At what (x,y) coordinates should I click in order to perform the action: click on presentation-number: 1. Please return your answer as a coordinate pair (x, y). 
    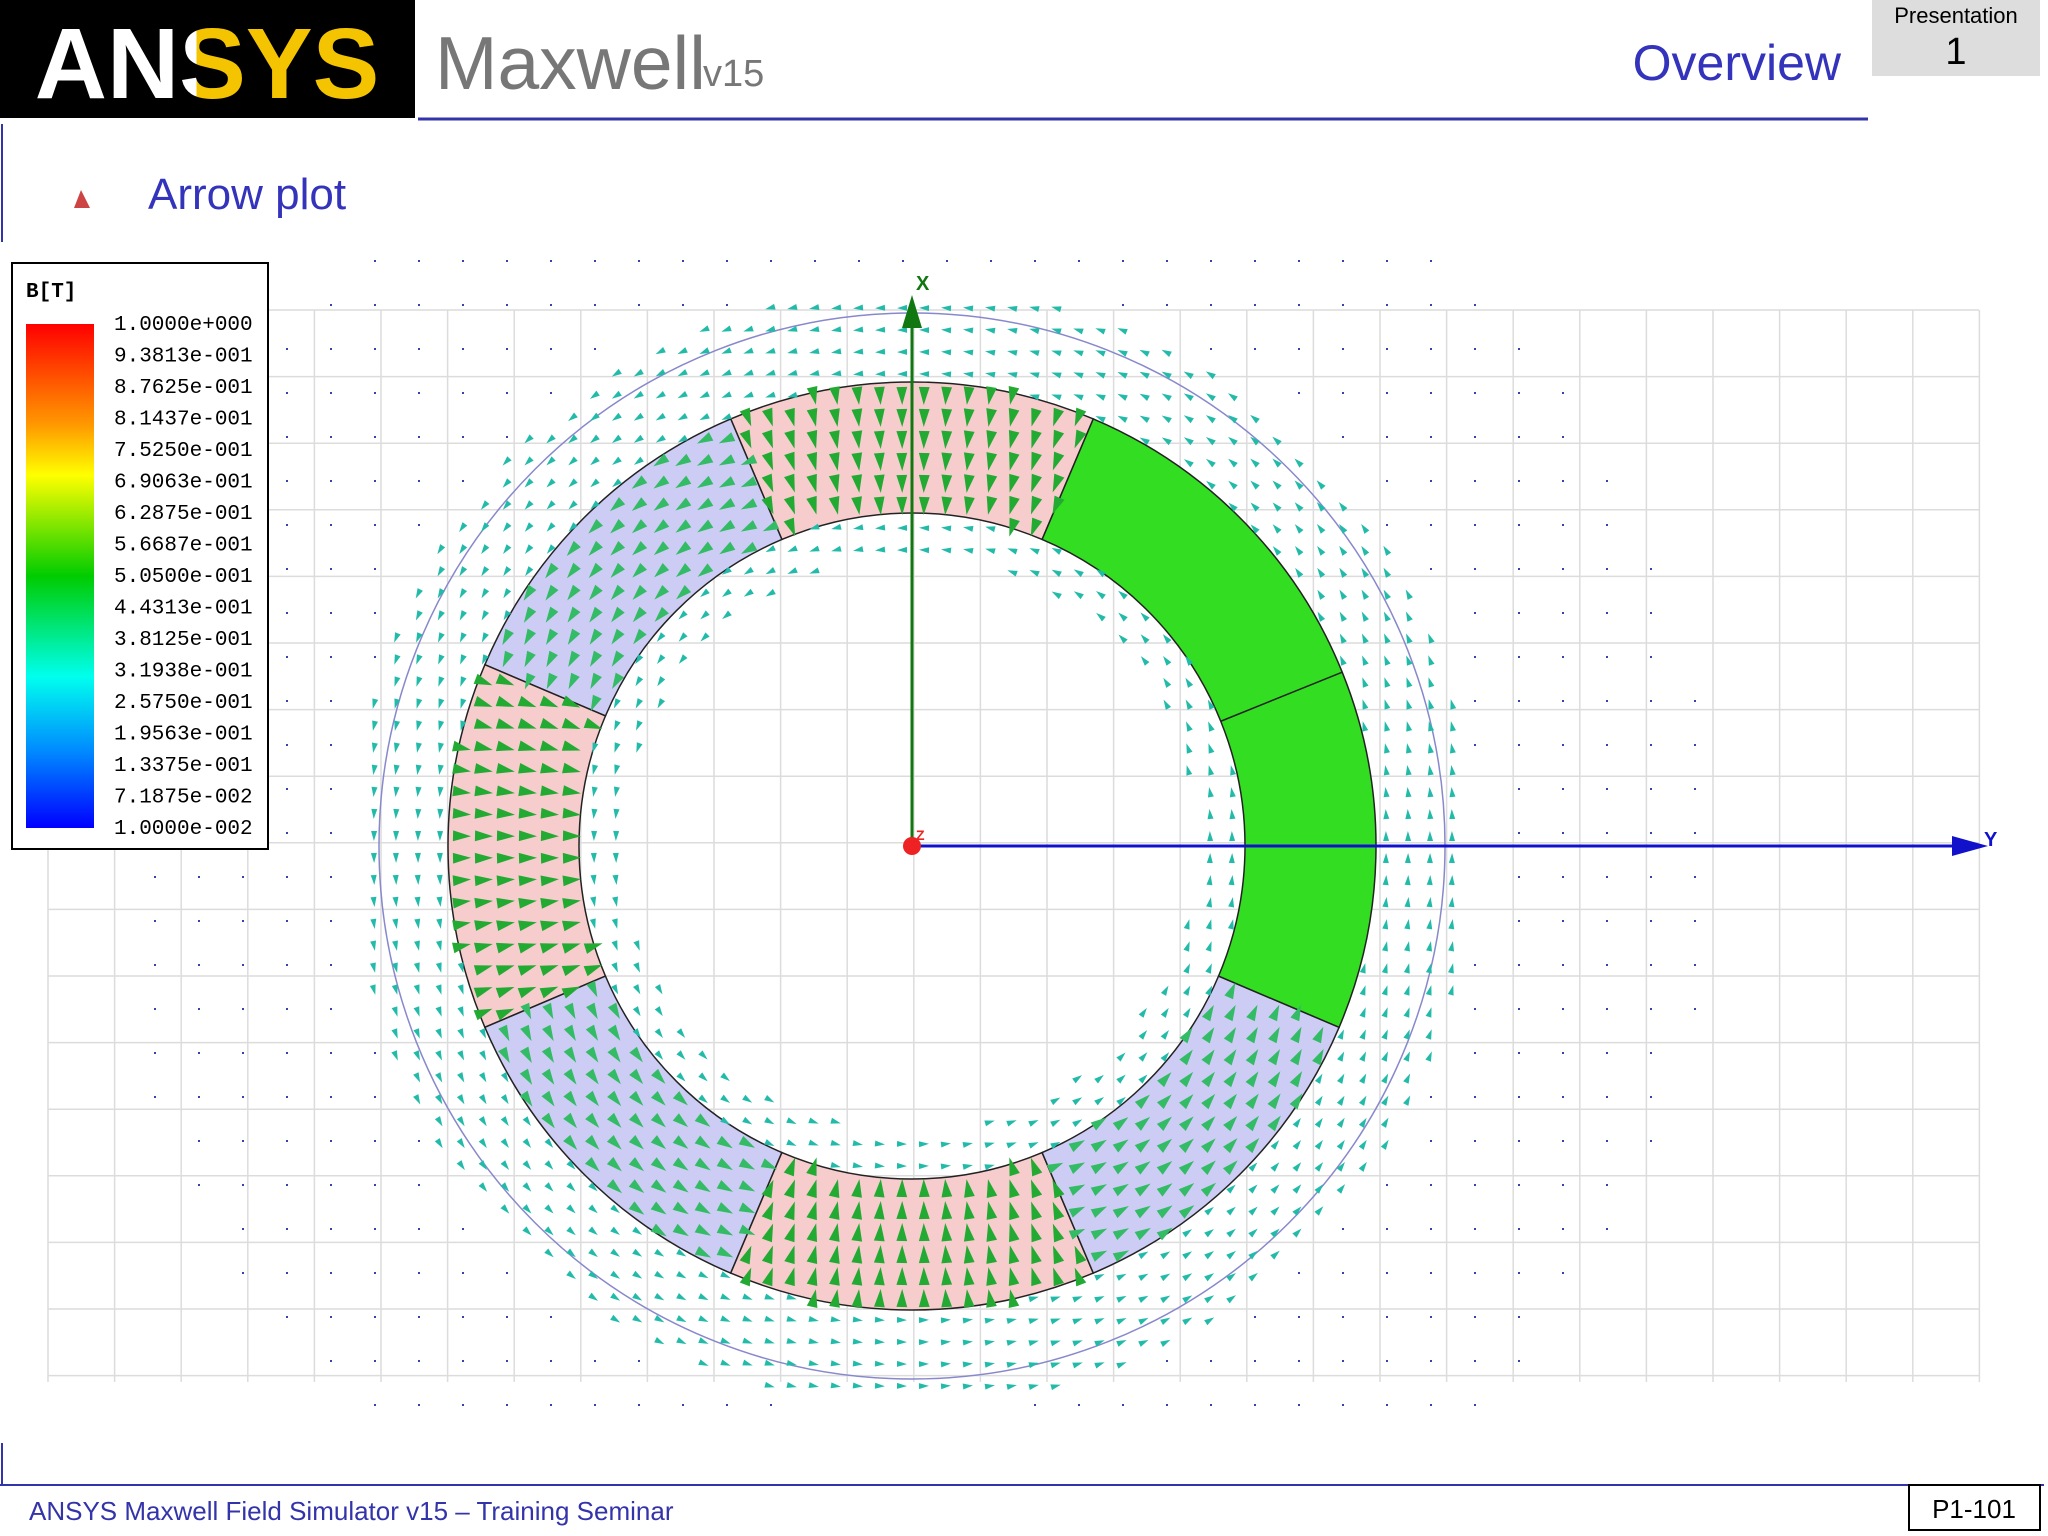
    Looking at the image, I should click on (1955, 52).